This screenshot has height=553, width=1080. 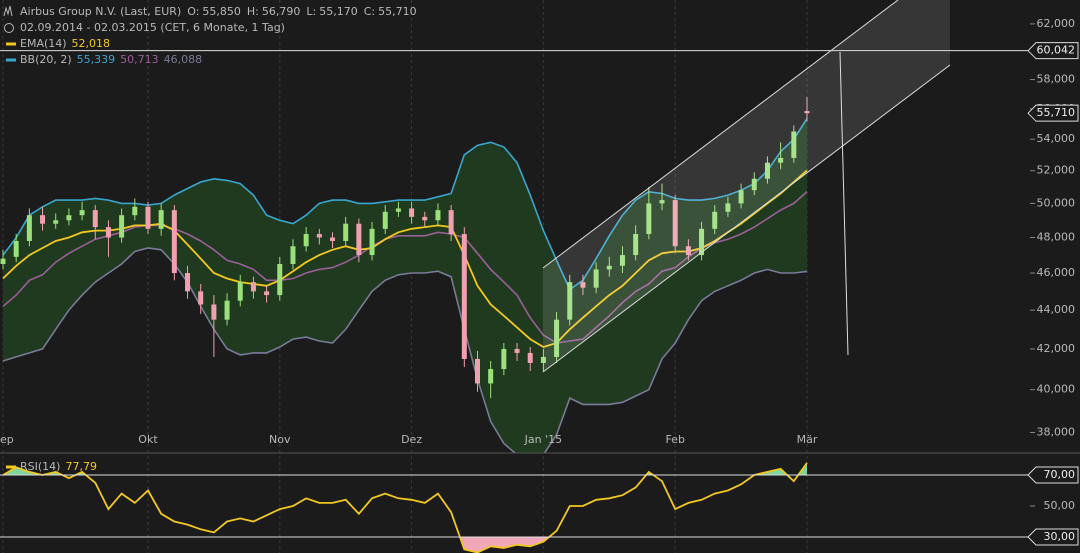 I want to click on legend-text: 46,088, so click(x=183, y=59).